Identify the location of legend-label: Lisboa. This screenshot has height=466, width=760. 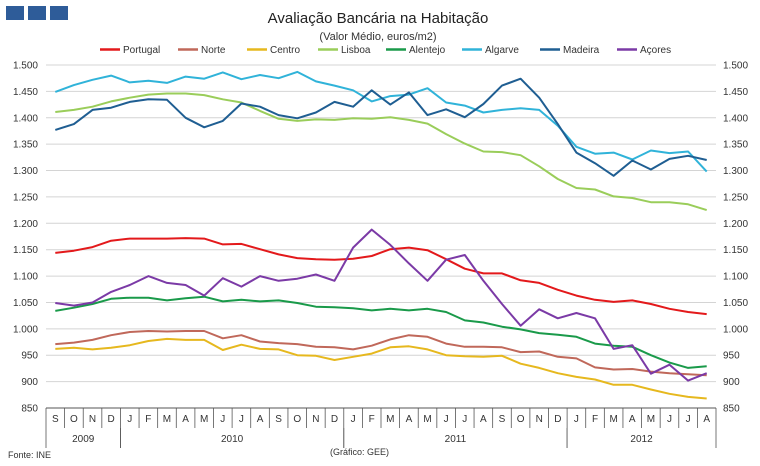
(356, 50).